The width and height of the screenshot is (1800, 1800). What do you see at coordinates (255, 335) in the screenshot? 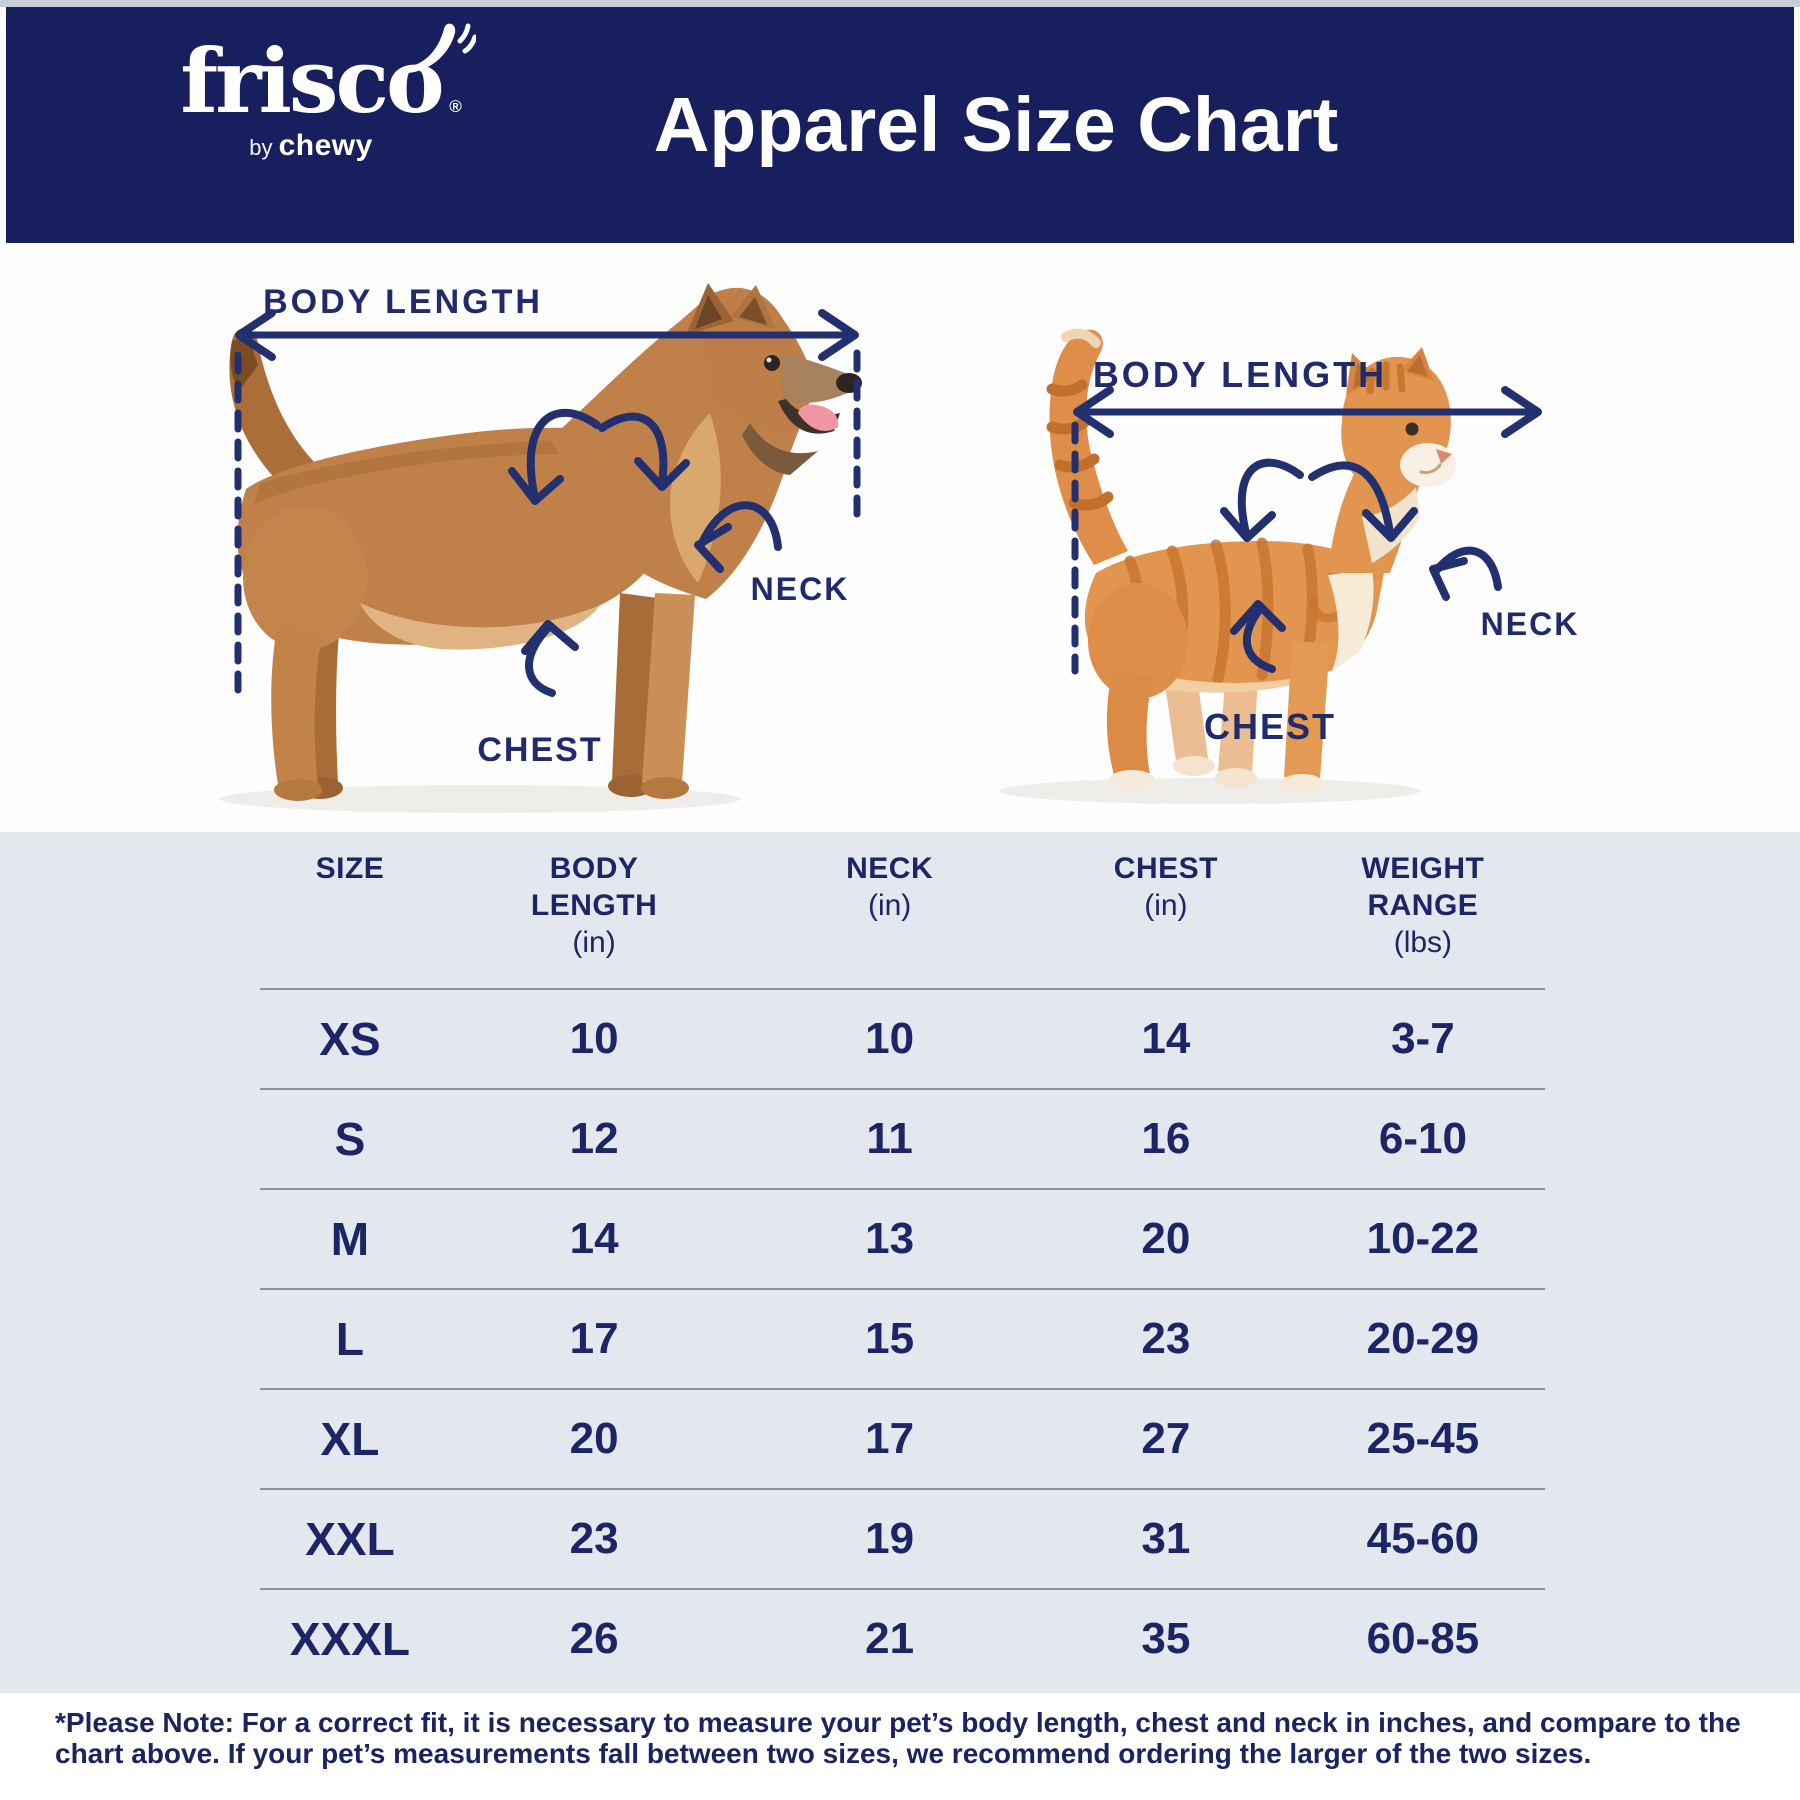
I see `dog-arrow-left-head-icon` at bounding box center [255, 335].